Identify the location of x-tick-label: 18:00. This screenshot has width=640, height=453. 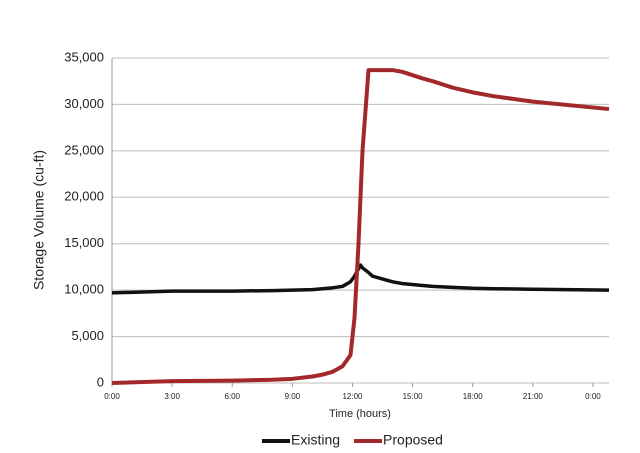
(473, 396).